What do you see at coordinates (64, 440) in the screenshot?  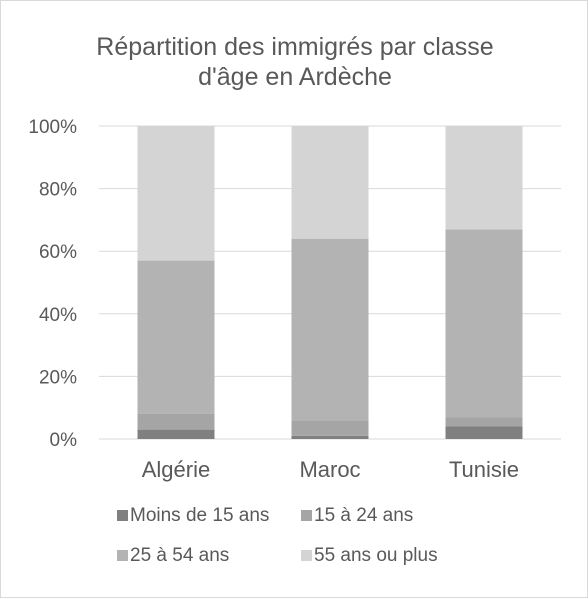 I see `y-tick-label: 0%` at bounding box center [64, 440].